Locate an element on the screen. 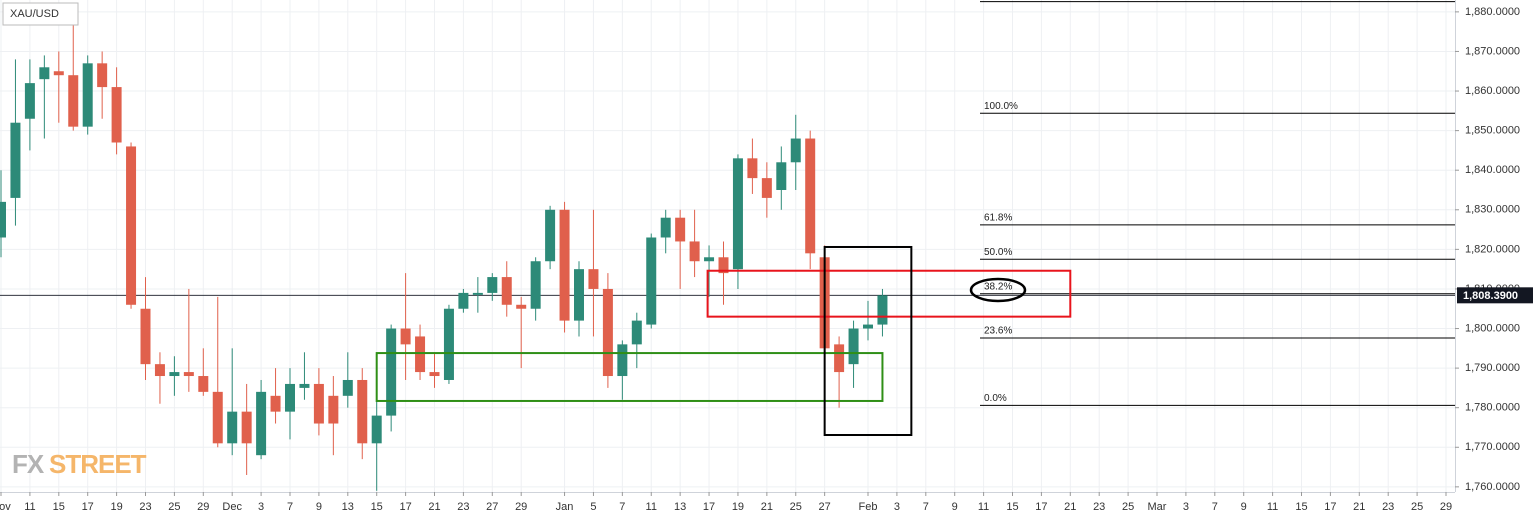 The height and width of the screenshot is (518, 1536). y-tick-label: 1,790.0000 is located at coordinates (1492, 368).